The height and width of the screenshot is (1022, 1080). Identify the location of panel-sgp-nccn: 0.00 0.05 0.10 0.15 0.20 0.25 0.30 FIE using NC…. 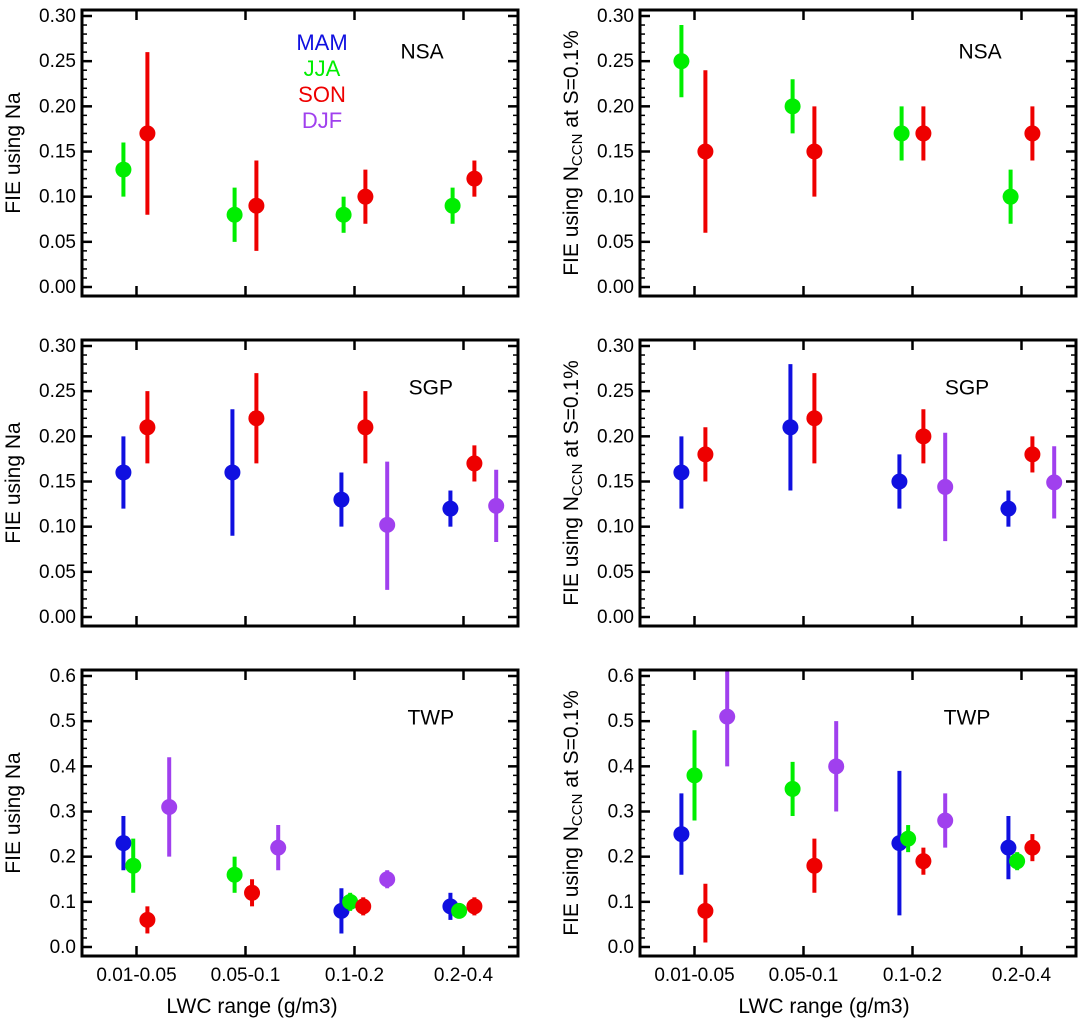
(819, 482).